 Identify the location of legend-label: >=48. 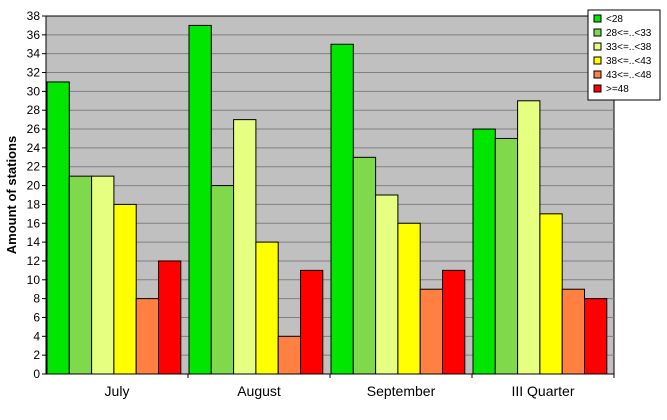
(617, 89).